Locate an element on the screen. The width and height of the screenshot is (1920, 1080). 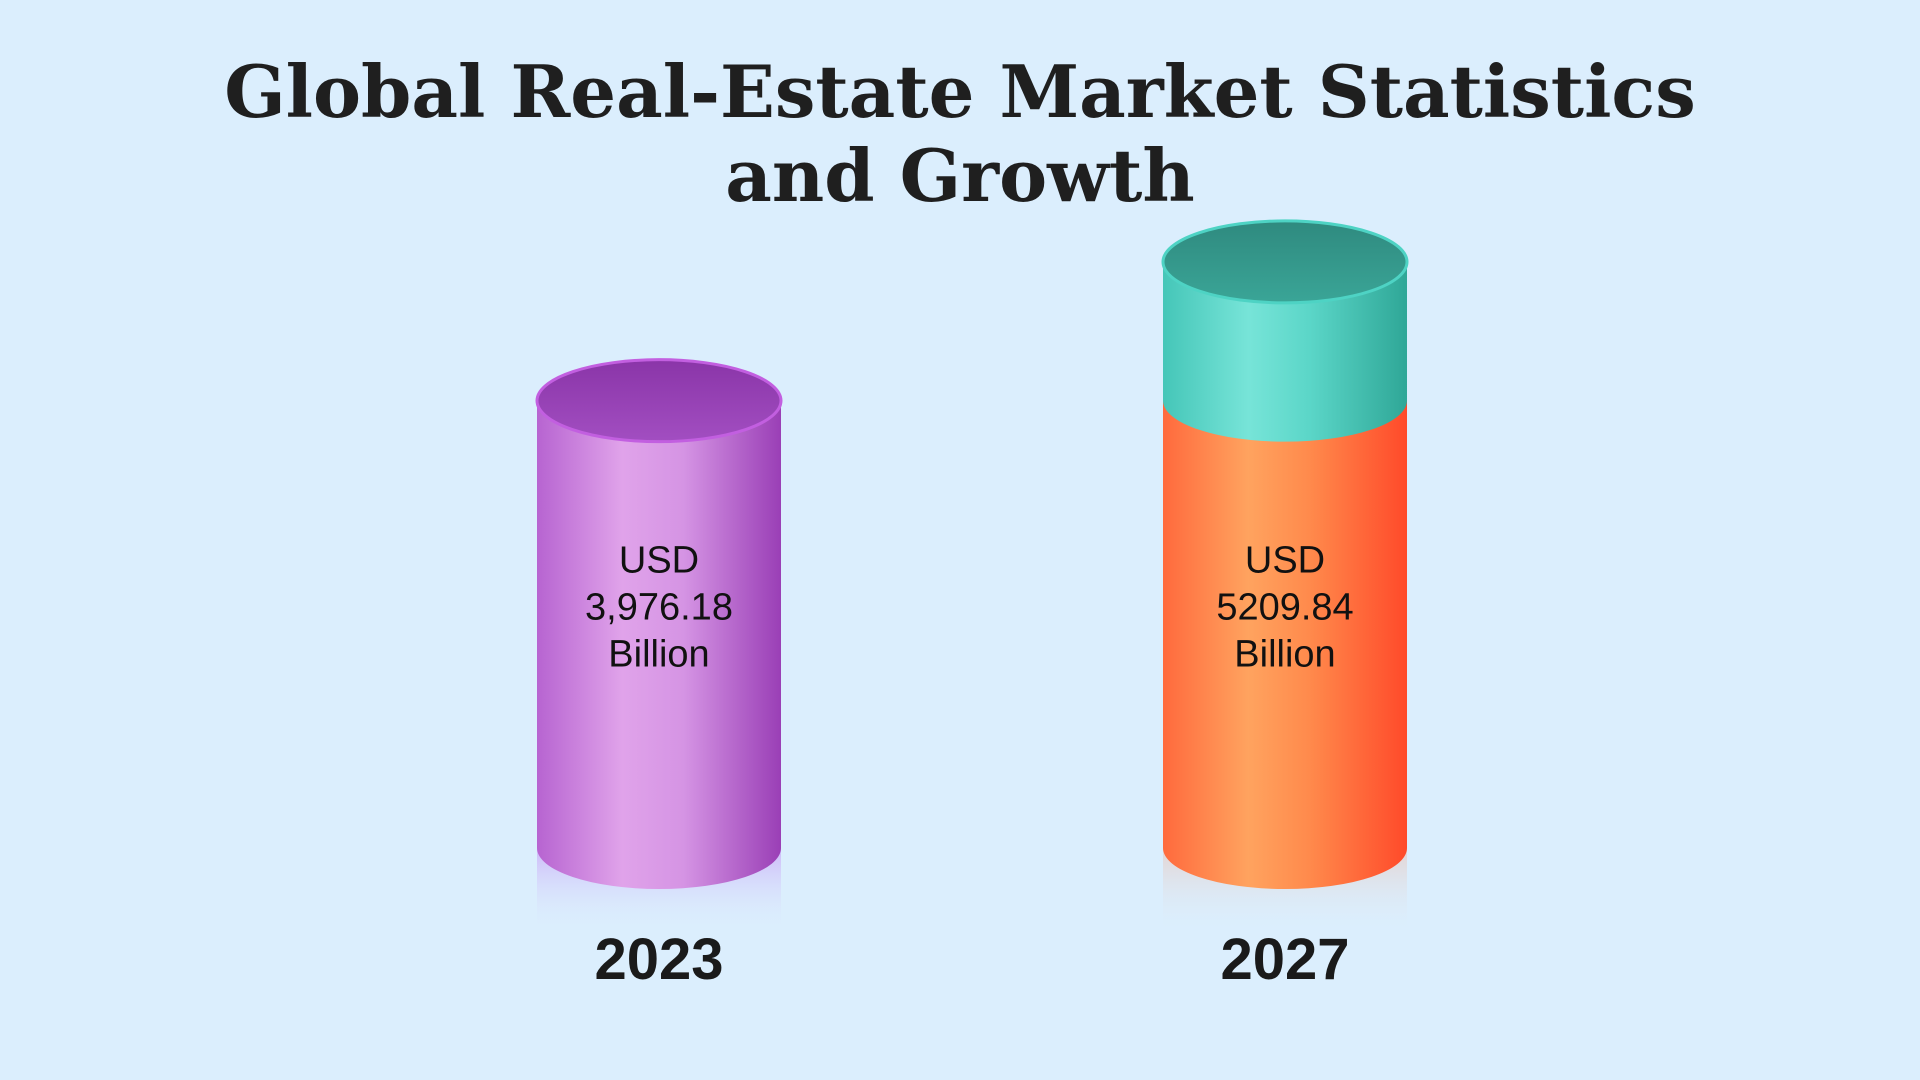
x-tick-label-2023: 2023 is located at coordinates (658, 959).